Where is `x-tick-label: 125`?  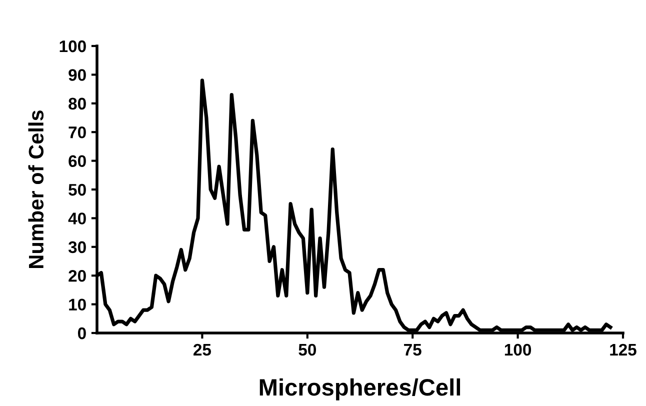 x-tick-label: 125 is located at coordinates (623, 350).